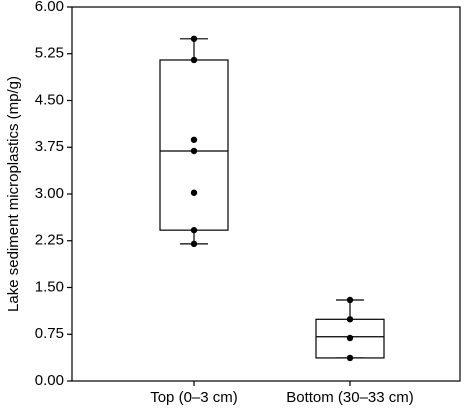 The width and height of the screenshot is (474, 410). Describe the element at coordinates (49, 380) in the screenshot. I see `y-tick-label: 0.00` at that location.